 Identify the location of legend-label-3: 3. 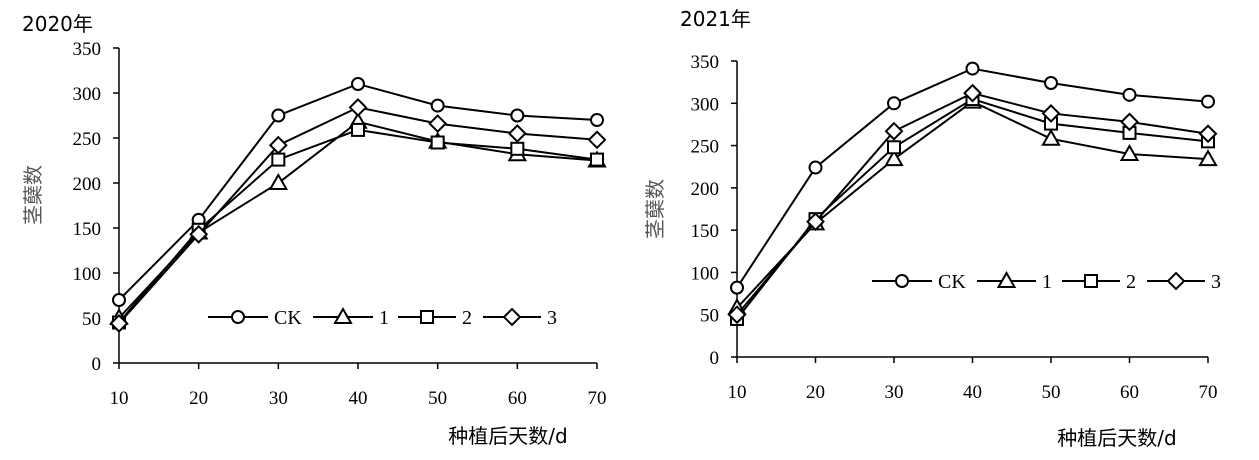
(1216, 282).